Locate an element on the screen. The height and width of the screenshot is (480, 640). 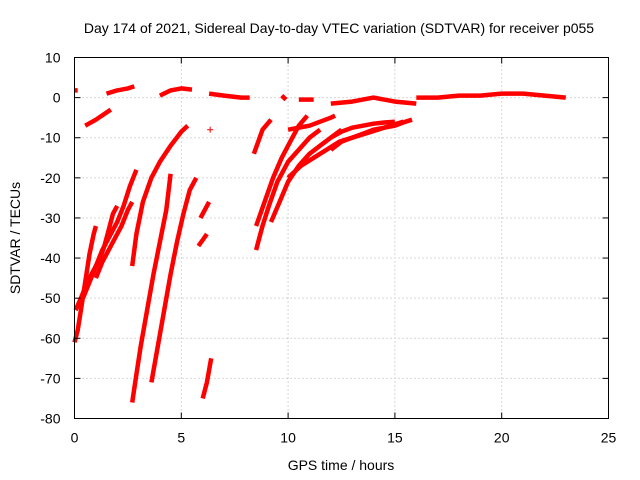
y-axis-title: SDTVAR / TECUs is located at coordinates (15, 238).